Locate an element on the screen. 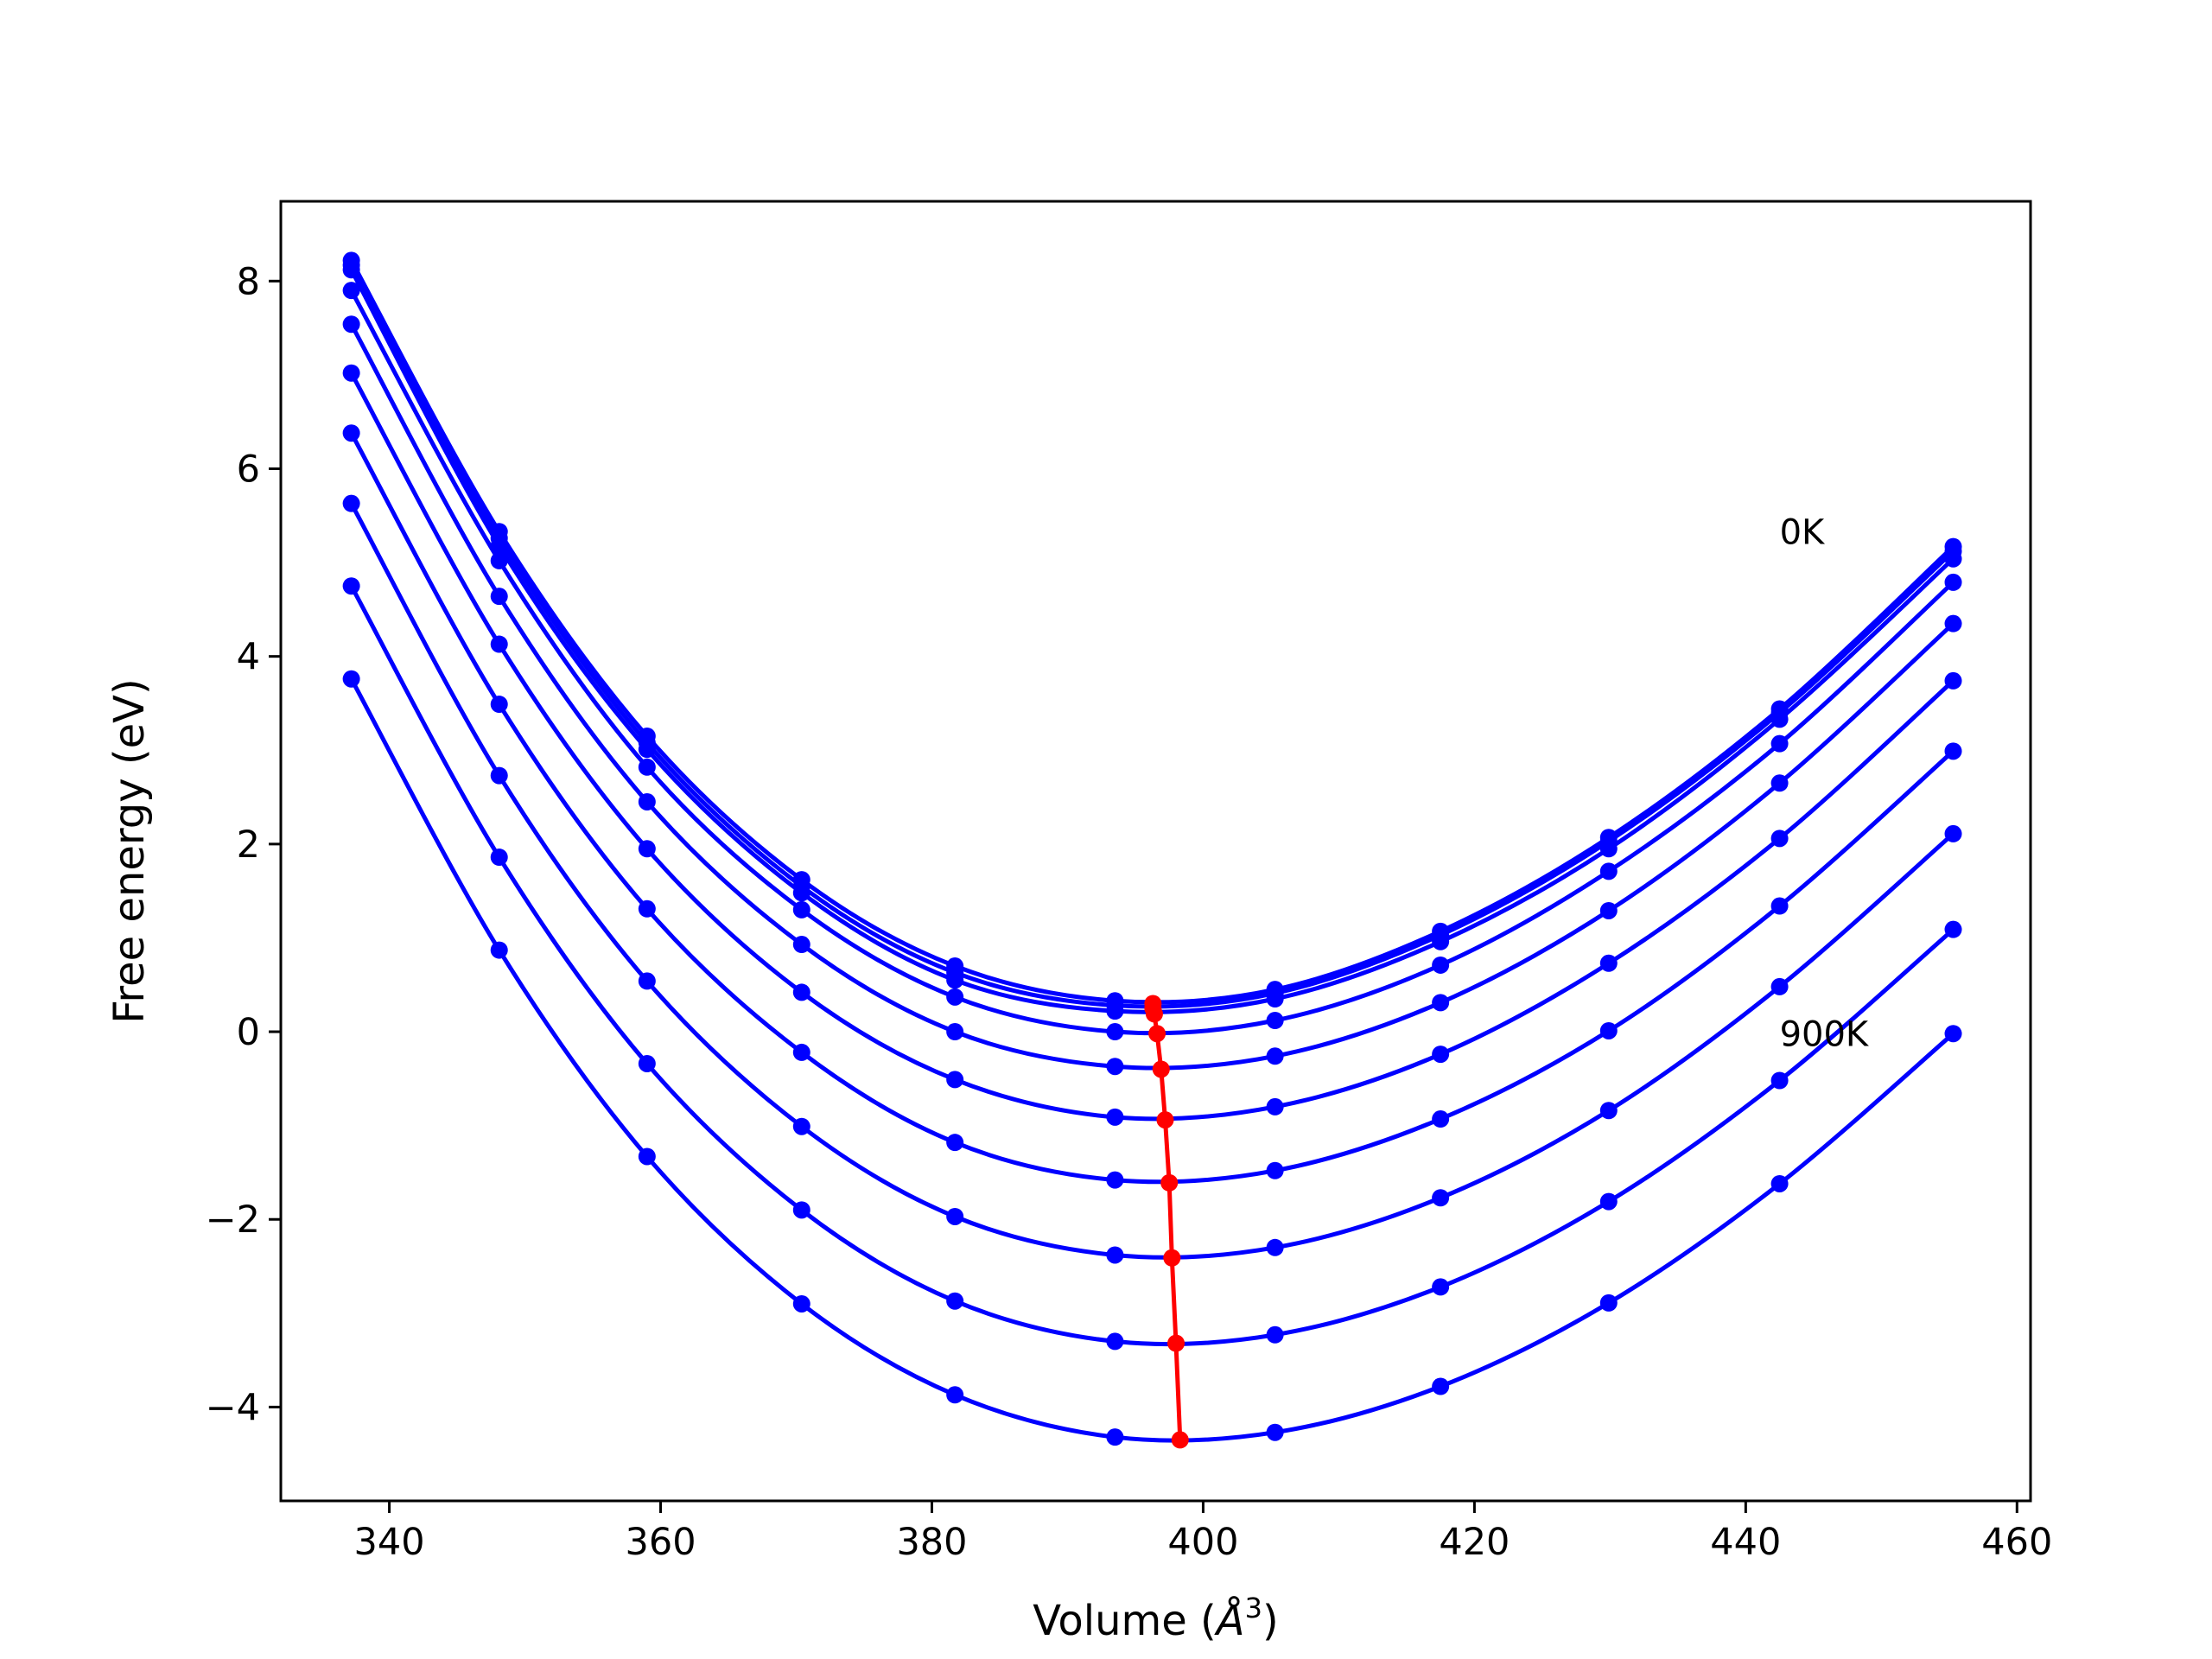 The width and height of the screenshot is (2212, 1659). minima-line is located at coordinates (1166, 1222).